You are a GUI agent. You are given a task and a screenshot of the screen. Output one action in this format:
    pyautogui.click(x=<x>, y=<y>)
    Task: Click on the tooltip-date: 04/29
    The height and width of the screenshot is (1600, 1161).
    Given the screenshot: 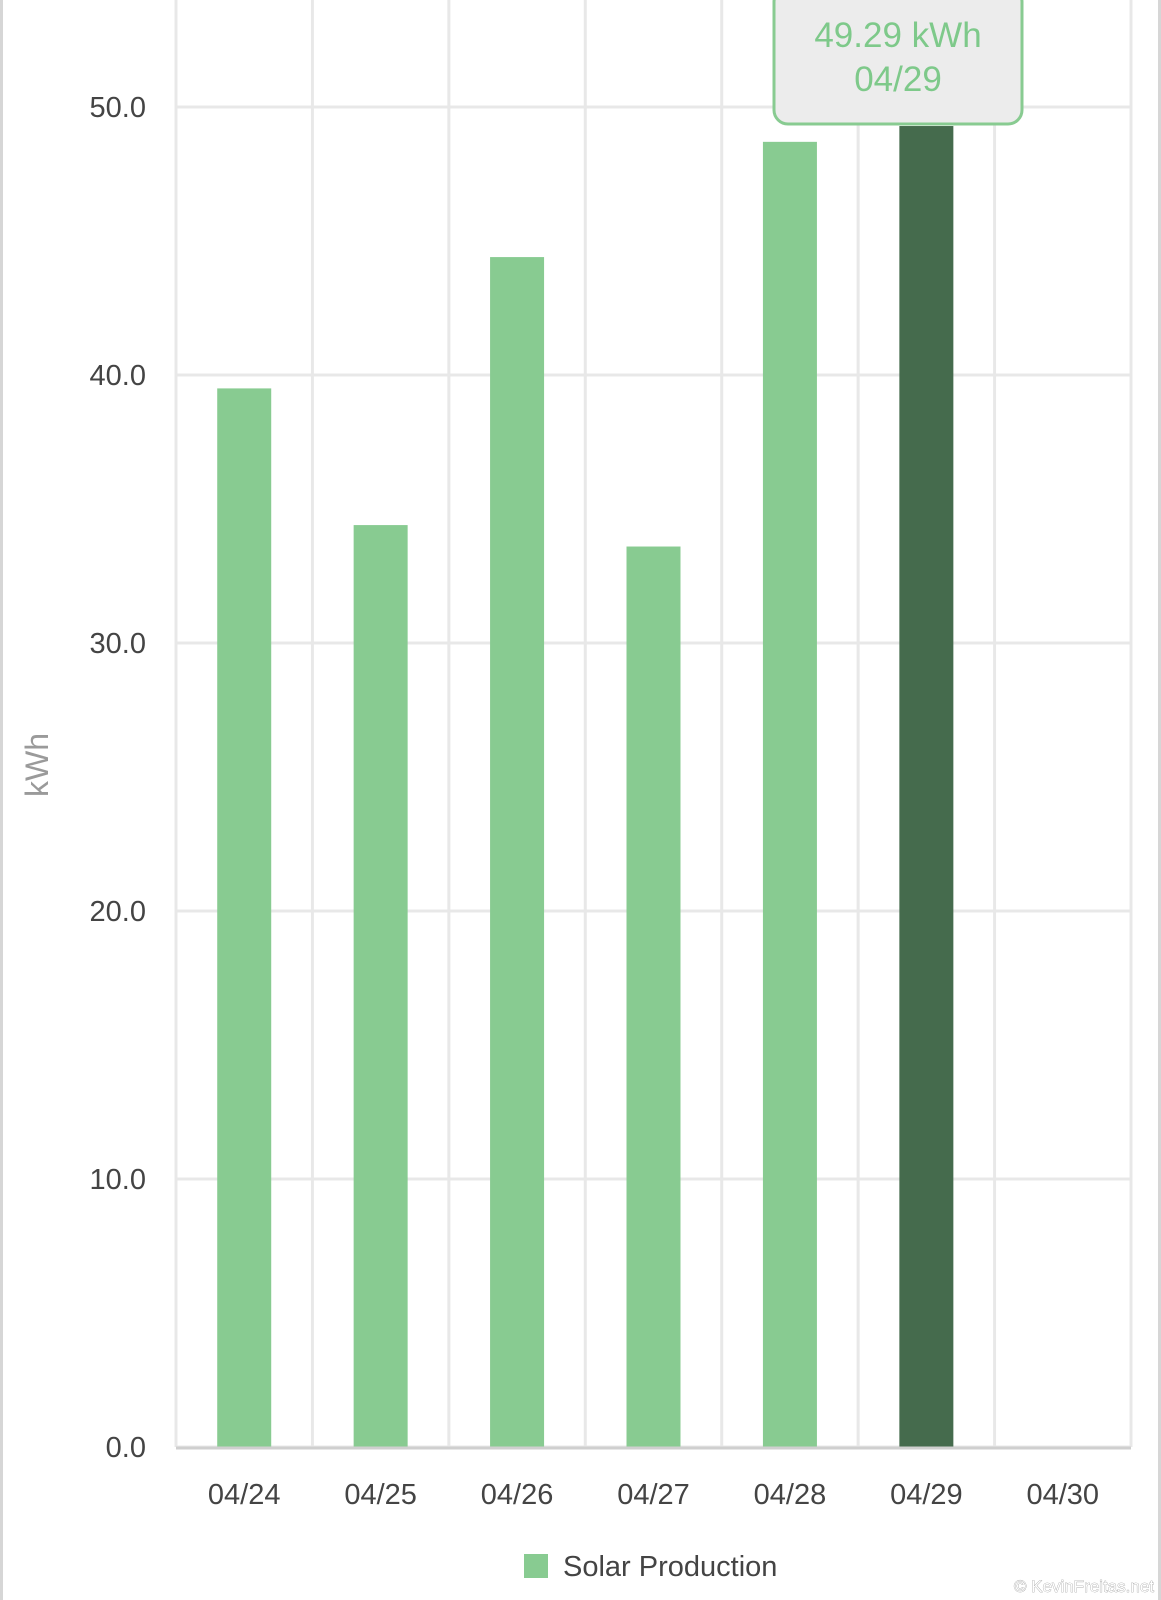 What is the action you would take?
    pyautogui.click(x=898, y=79)
    